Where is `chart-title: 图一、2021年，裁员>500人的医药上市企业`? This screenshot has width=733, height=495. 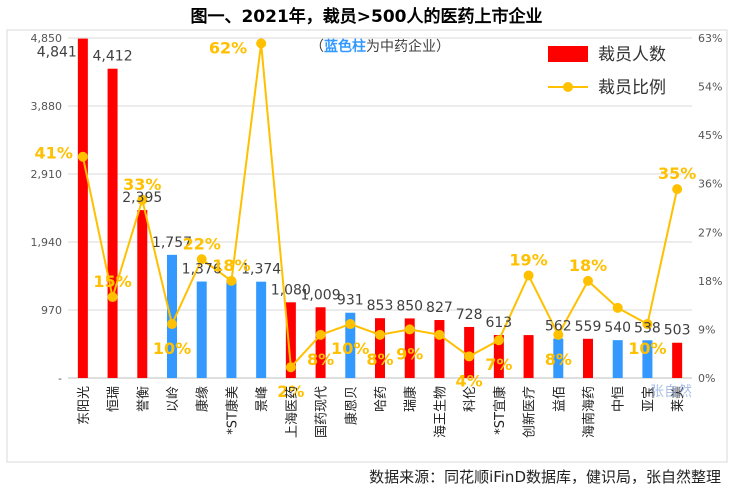
chart-title: 图一、2021年，裁员>500人的医药上市企业 is located at coordinates (366, 17).